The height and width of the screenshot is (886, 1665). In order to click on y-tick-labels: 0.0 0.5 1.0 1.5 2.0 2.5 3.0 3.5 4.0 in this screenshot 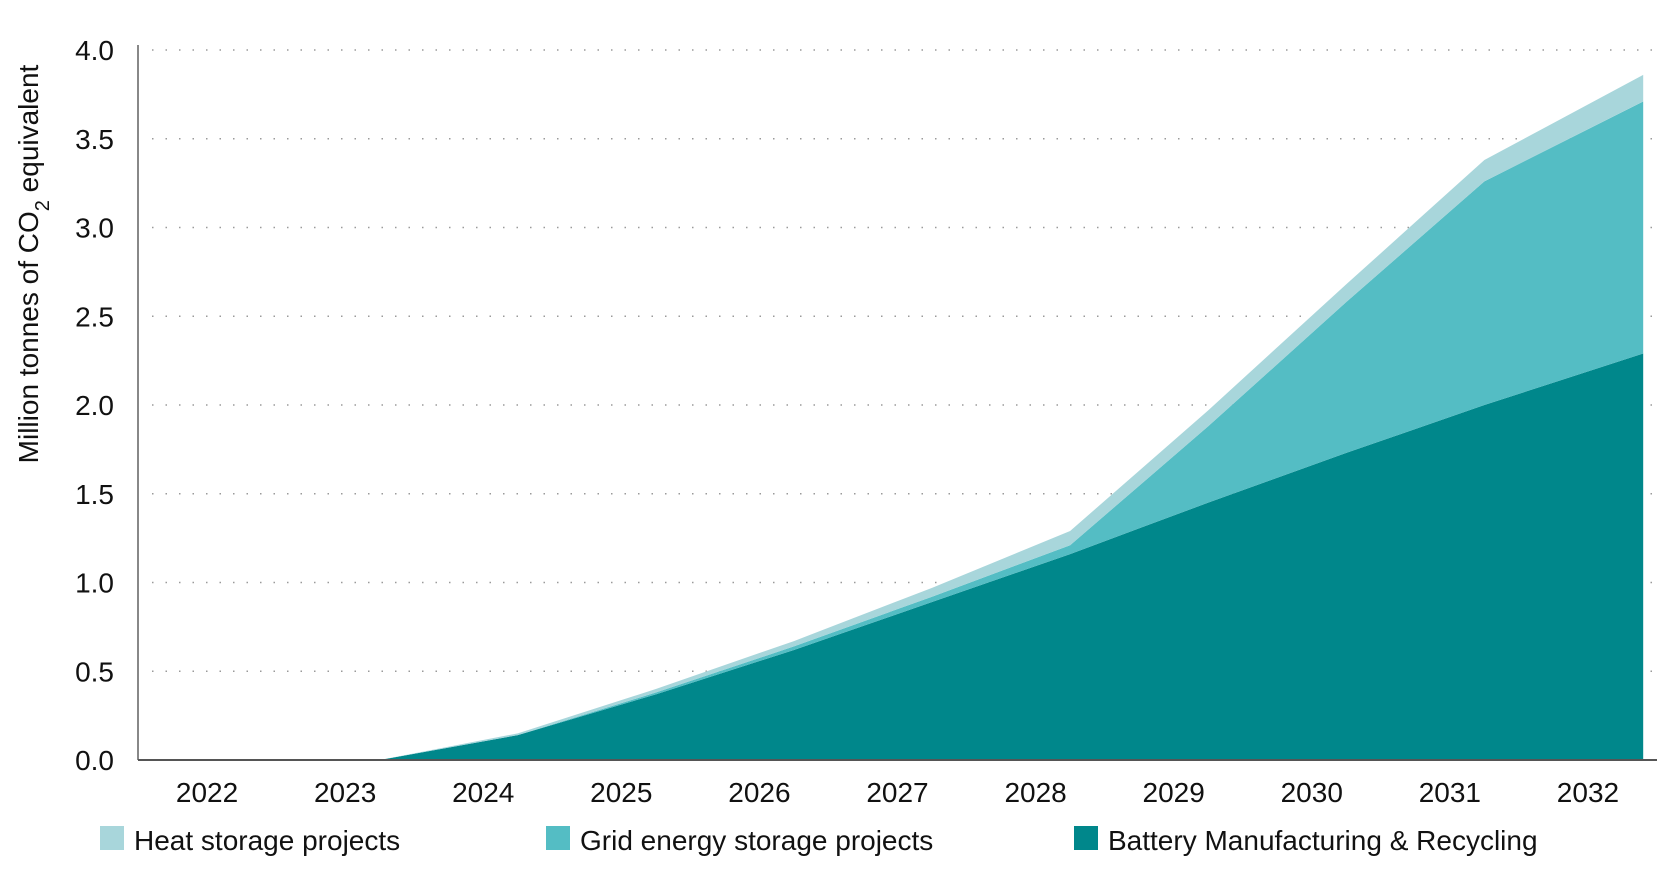, I will do `click(94, 405)`.